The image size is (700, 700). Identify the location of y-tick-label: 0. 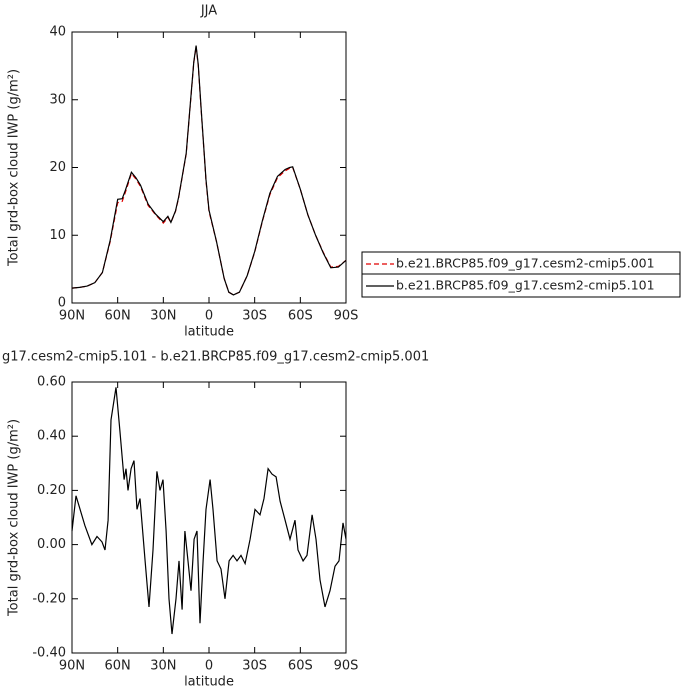
(62, 303).